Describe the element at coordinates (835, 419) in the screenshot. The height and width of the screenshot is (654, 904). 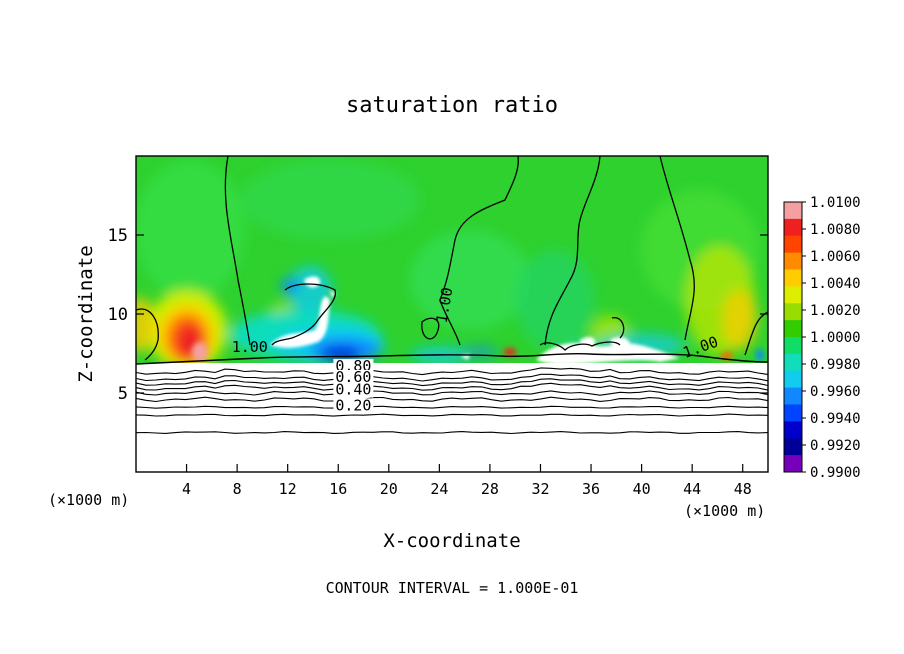
I see `colorbar-label: 0.9940` at that location.